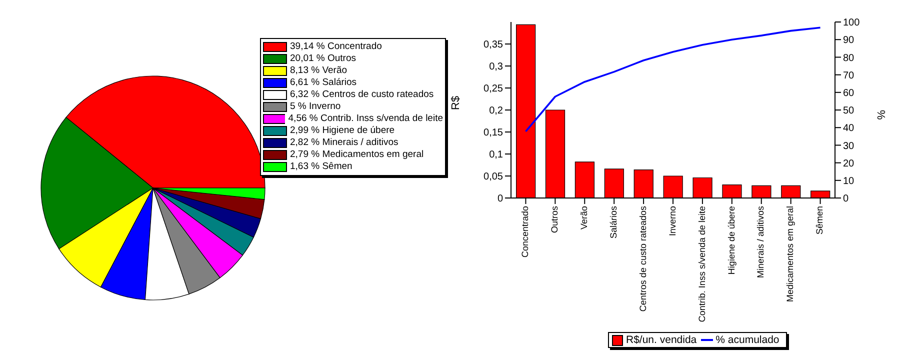  Describe the element at coordinates (500, 199) in the screenshot. I see `y-tick-label: 0` at that location.